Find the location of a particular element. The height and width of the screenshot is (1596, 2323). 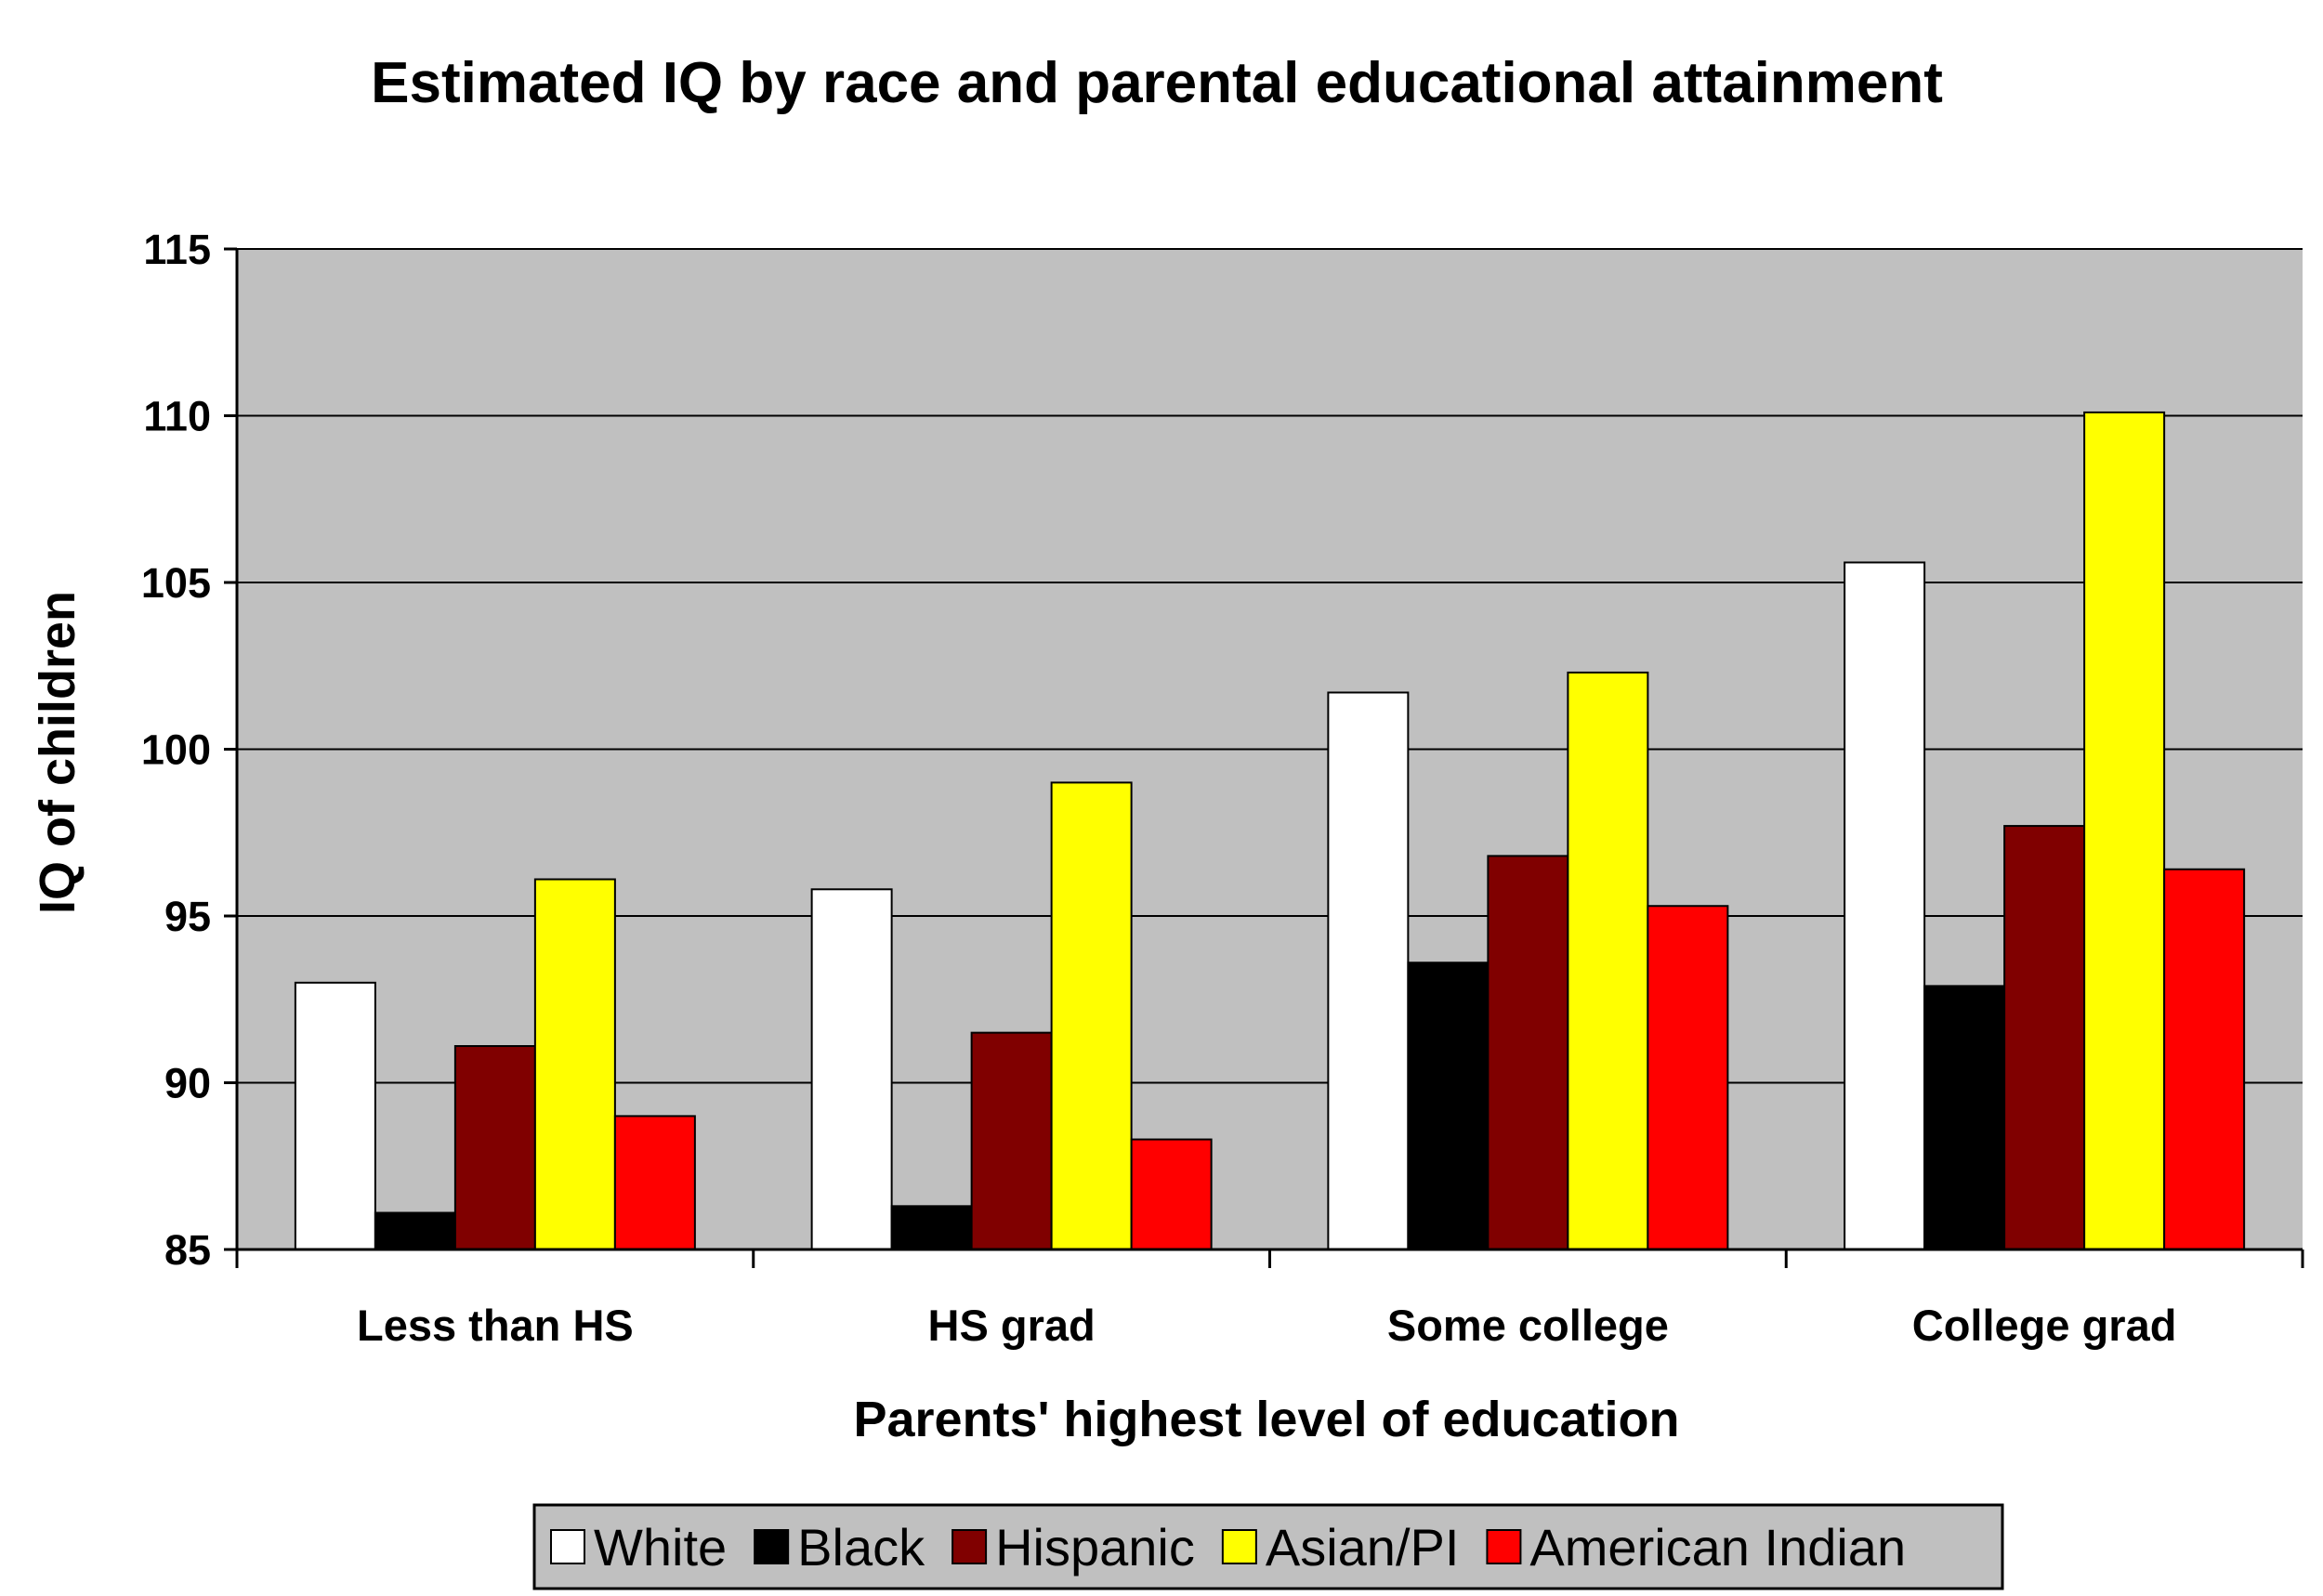

legend-label: Black is located at coordinates (861, 1547).